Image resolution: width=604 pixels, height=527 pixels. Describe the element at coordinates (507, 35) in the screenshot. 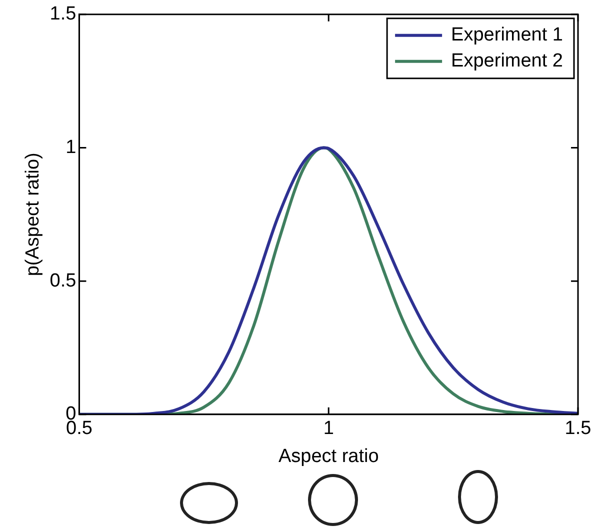

I see `legend-label: Experiment 1` at that location.